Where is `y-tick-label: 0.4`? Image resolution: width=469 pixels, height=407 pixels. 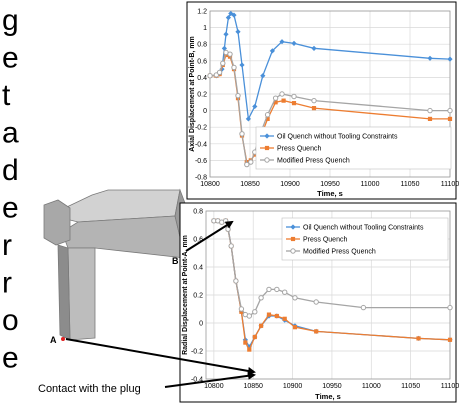
y-tick-label: 0.4 is located at coordinates (202, 78).